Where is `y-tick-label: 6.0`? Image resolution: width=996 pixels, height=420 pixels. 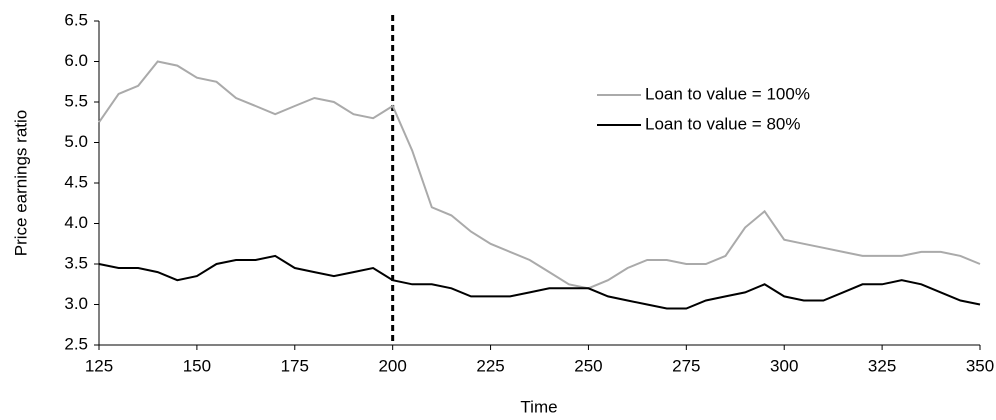 y-tick-label: 6.0 is located at coordinates (76, 60).